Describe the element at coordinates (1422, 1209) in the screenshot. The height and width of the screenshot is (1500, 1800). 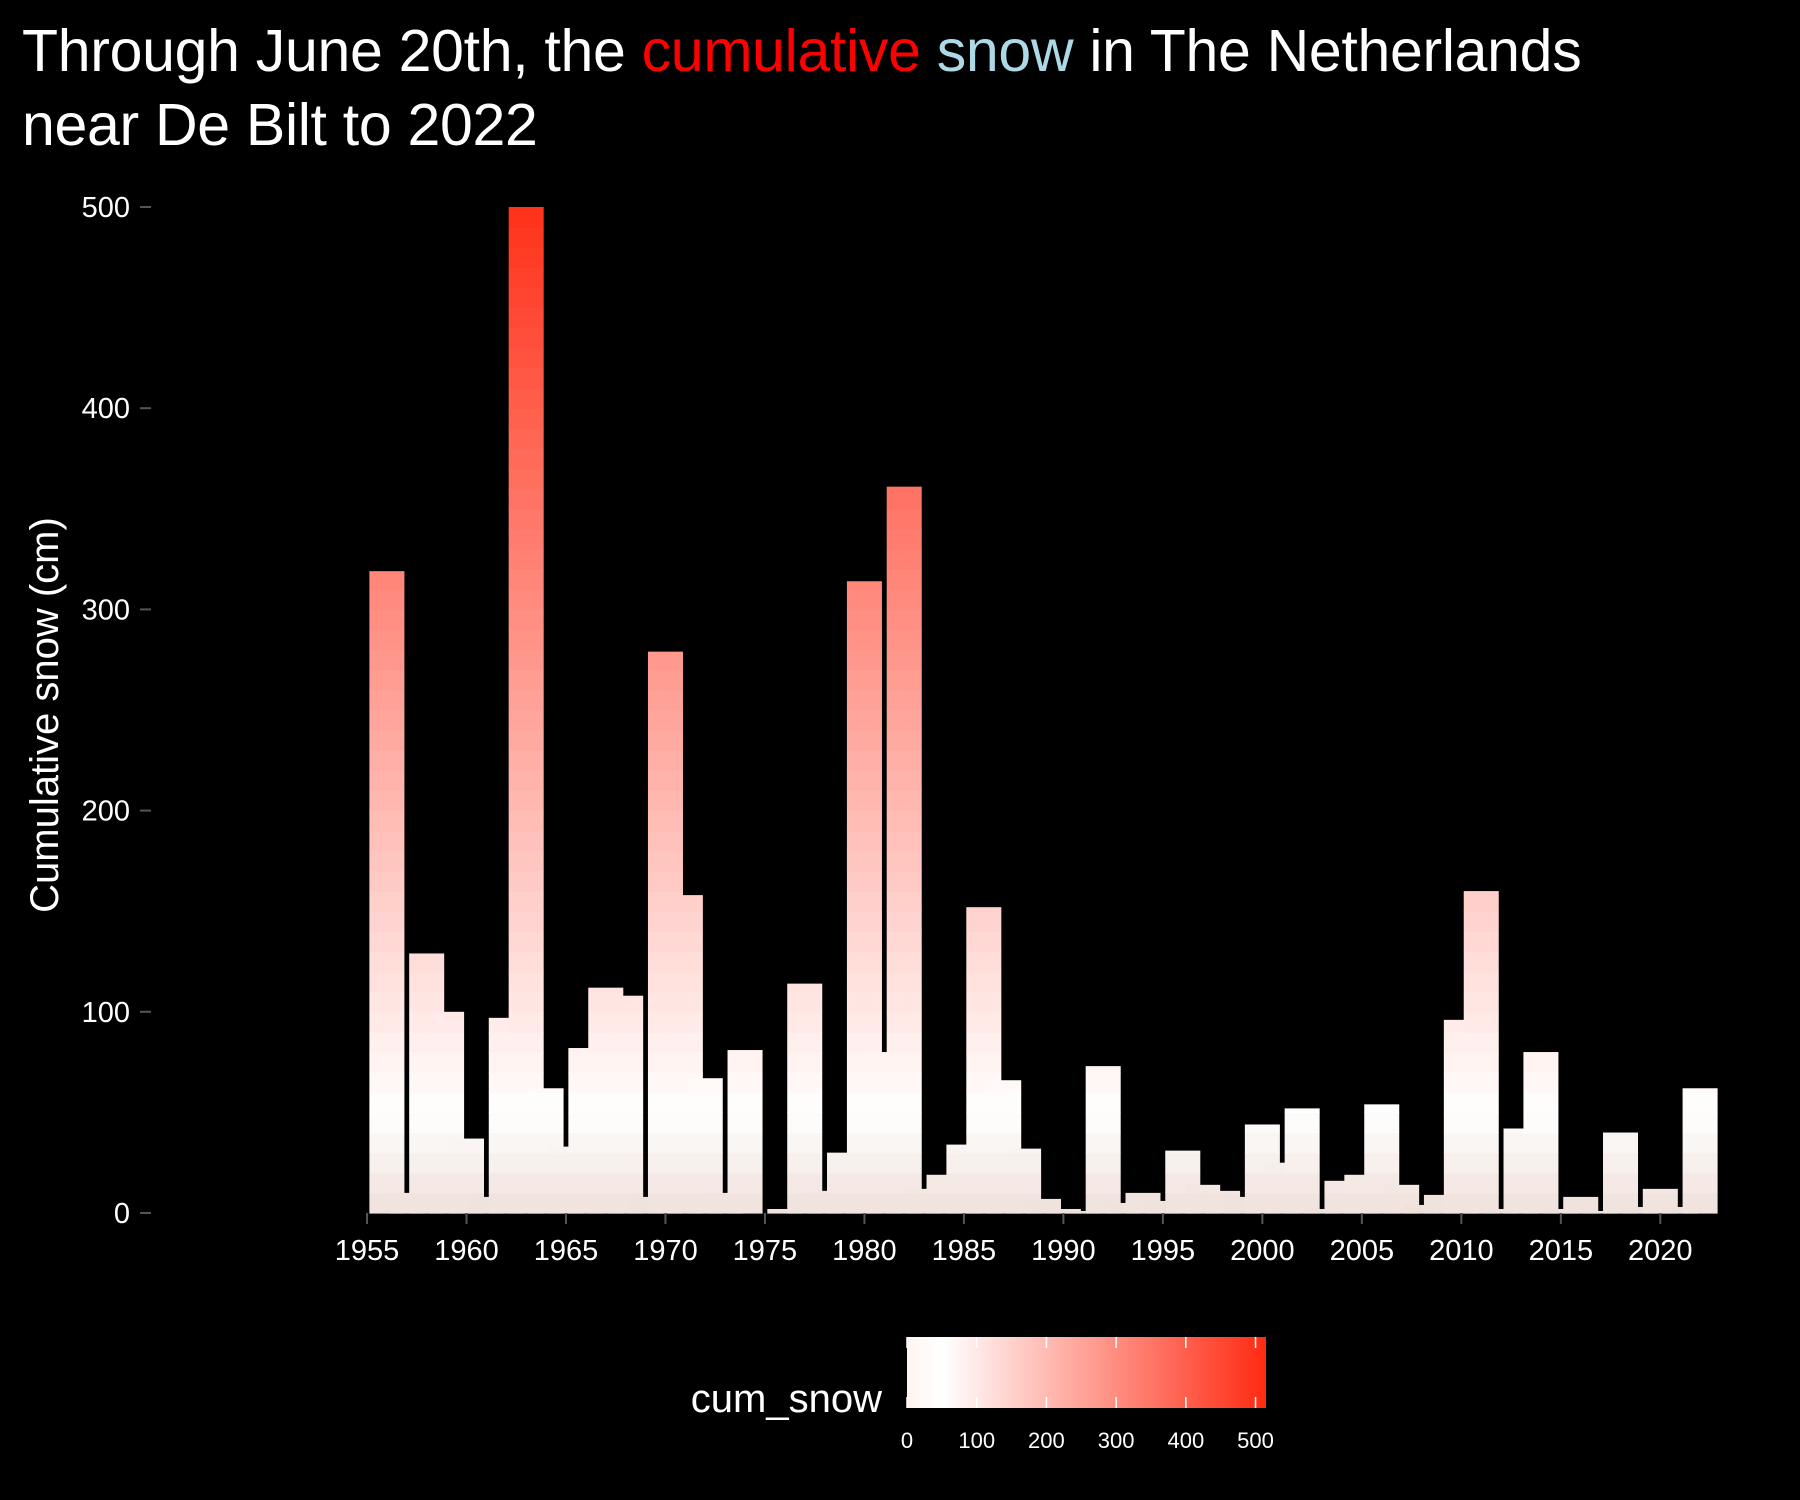
I see `bar-2008` at that location.